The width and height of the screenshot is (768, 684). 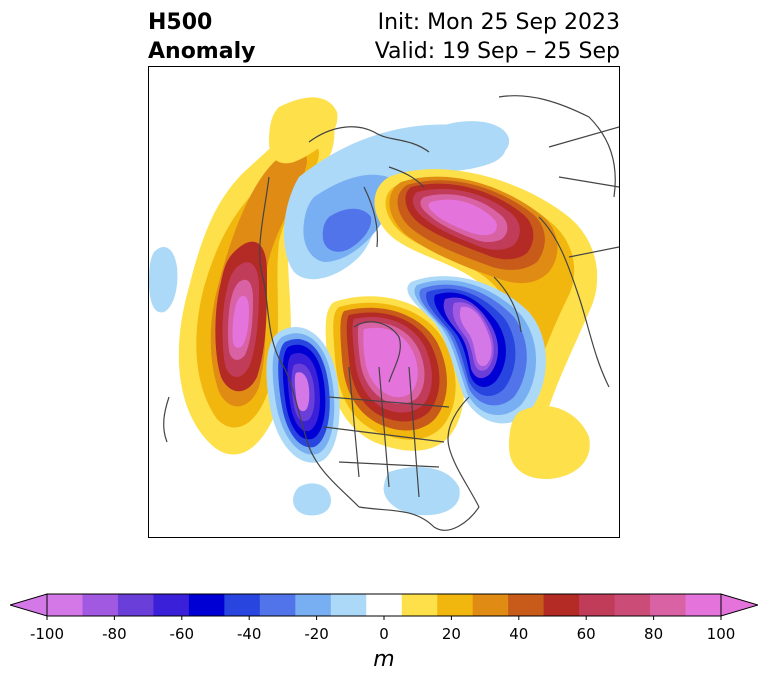 I want to click on colorbar-tick-label: -40, so click(x=249, y=634).